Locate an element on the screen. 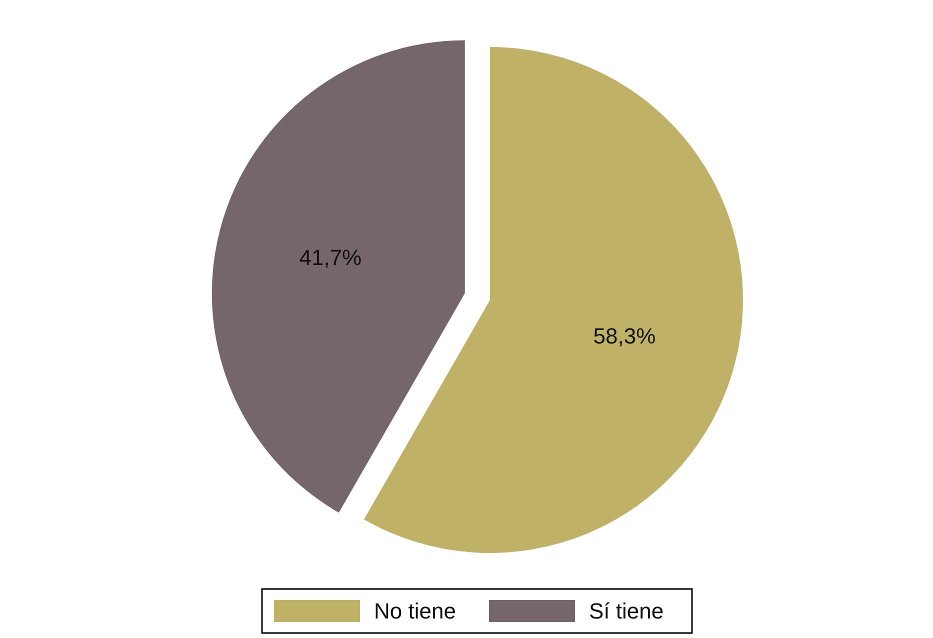 Image resolution: width=933 pixels, height=638 pixels. data-label: 58,3% is located at coordinates (624, 335).